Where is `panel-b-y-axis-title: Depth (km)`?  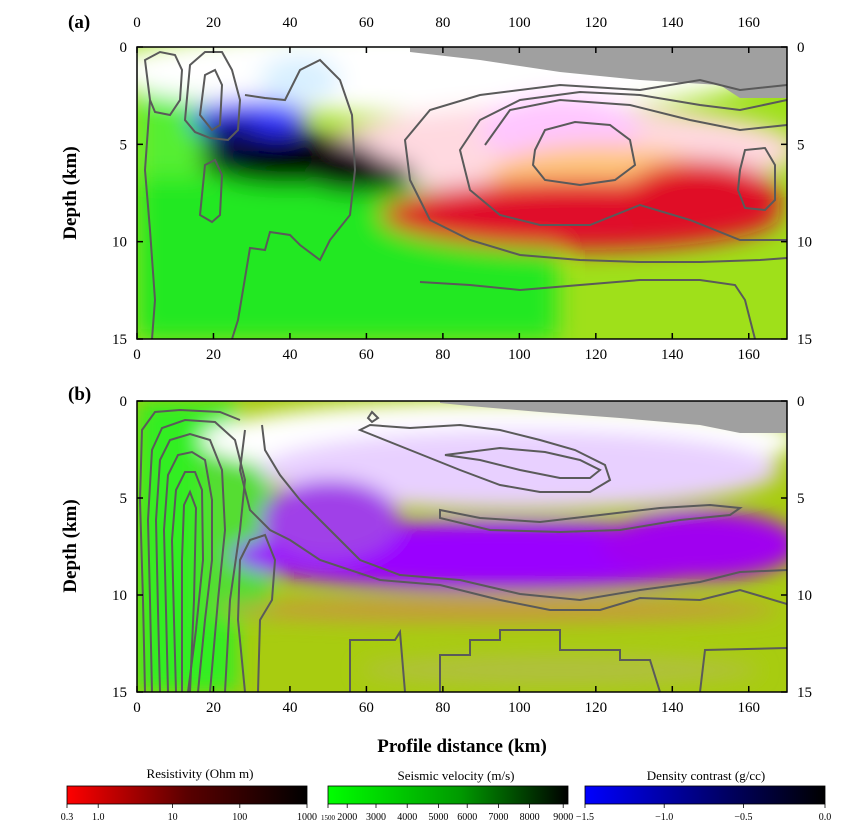 panel-b-y-axis-title: Depth (km) is located at coordinates (70, 545).